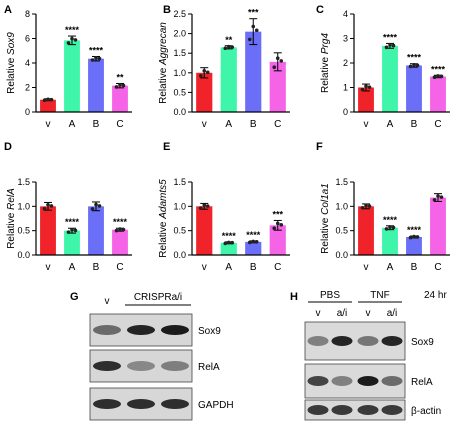  Describe the element at coordinates (345, 63) in the screenshot. I see `y-tick-label: 2` at that location.